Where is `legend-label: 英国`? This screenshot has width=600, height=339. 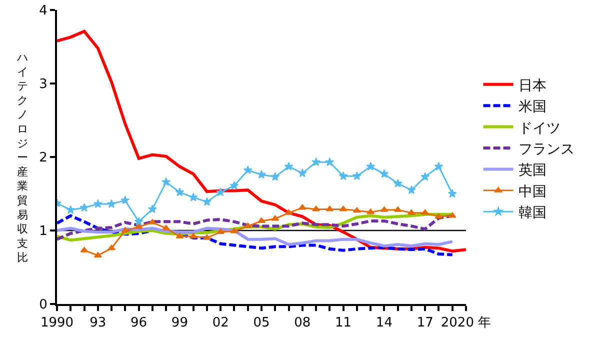
legend-label: 英国 is located at coordinates (532, 170).